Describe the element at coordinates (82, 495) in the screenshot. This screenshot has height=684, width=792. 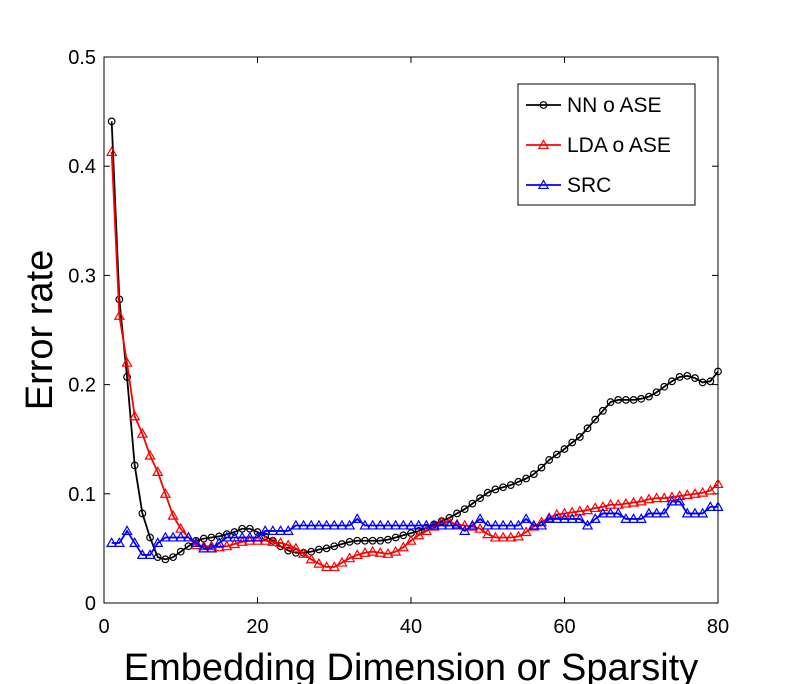
I see `y-tick-label: 0.1` at that location.